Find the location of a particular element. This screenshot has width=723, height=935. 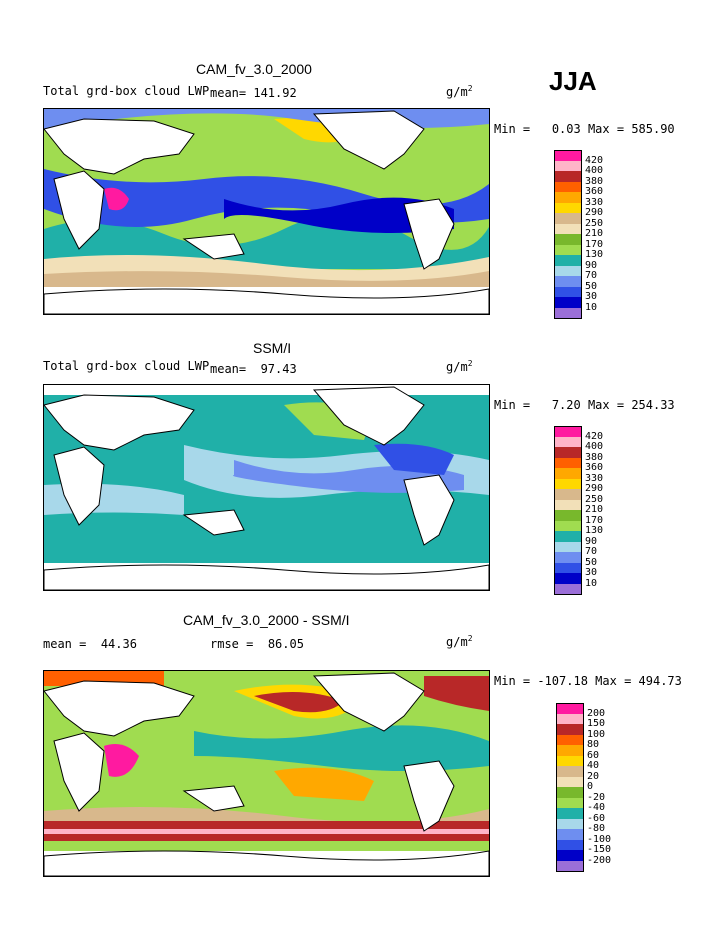

colorbar-level-label: 100 is located at coordinates (596, 734).